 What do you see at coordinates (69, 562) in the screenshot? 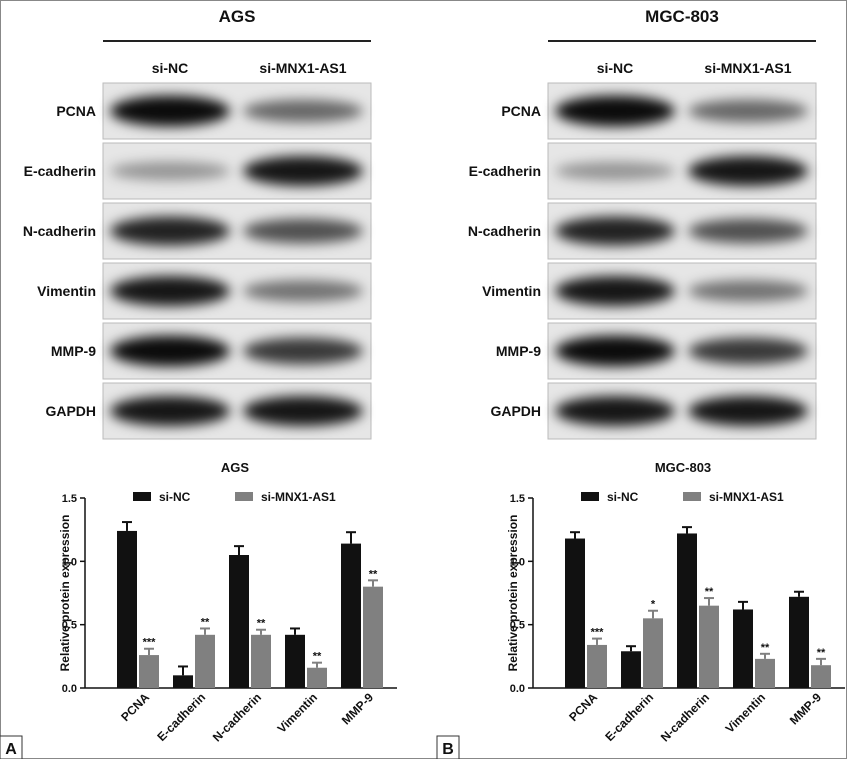
I see `y-tick-label: 1.0` at bounding box center [69, 562].